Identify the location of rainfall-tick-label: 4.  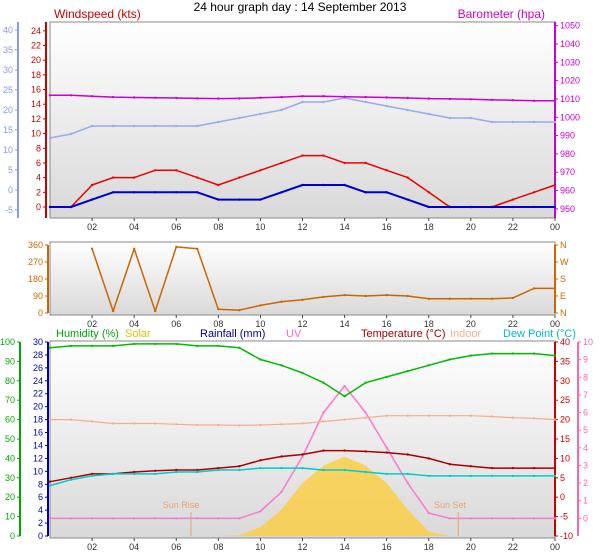
(40, 510).